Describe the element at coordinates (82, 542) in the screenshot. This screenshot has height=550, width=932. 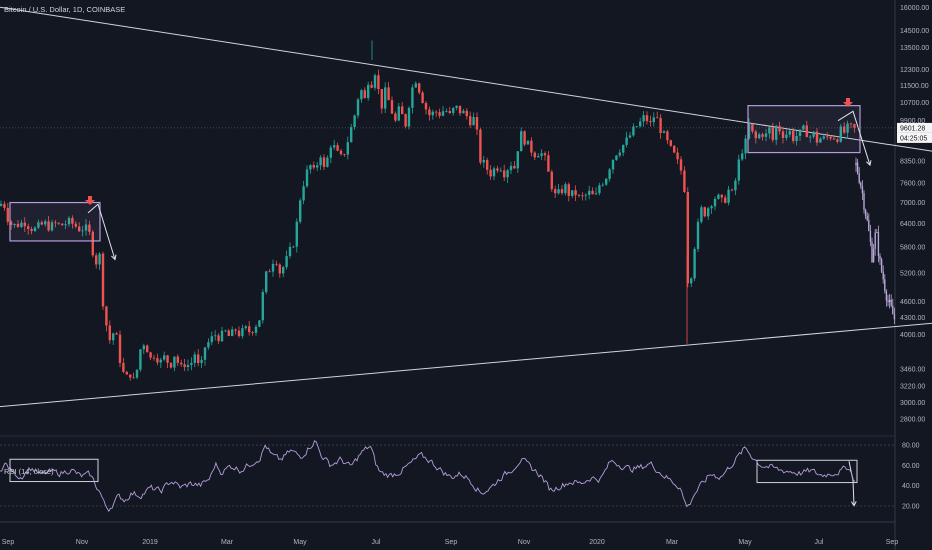
I see `time-tick-label: Nov` at that location.